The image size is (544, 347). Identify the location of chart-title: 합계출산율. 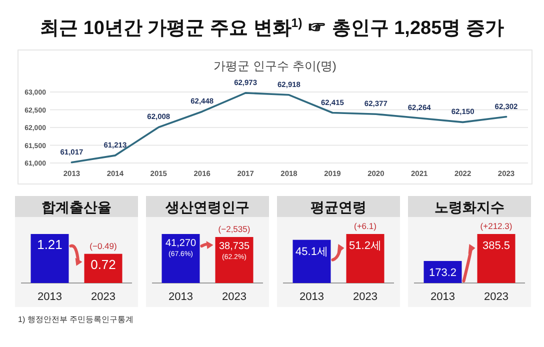
(77, 207).